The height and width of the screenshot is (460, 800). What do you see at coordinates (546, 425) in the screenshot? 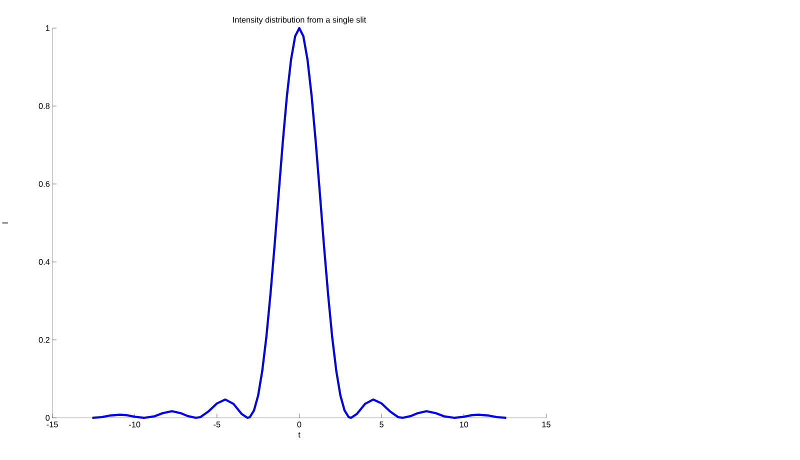
I see `x-tick-label: 15` at bounding box center [546, 425].